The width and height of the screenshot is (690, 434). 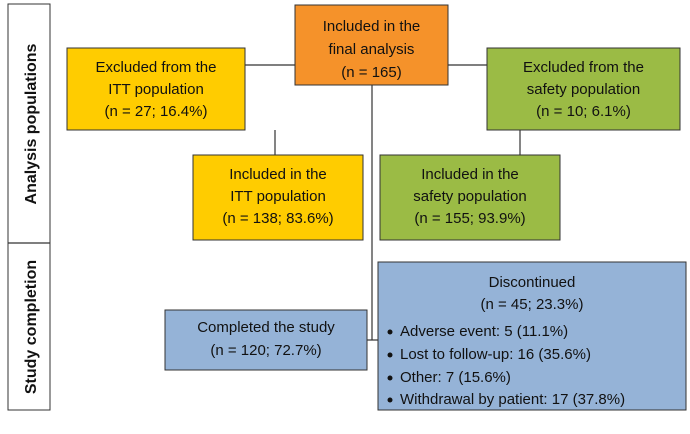 I want to click on box-text: (n = 120; 72.7%), so click(x=265, y=350).